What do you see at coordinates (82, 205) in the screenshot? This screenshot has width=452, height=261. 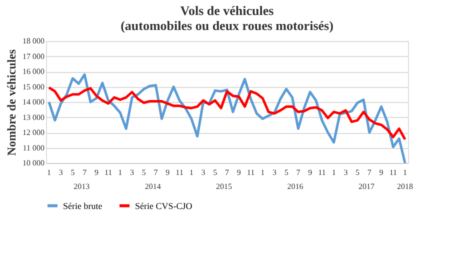 I see `legend-label: Série brute` at bounding box center [82, 205].